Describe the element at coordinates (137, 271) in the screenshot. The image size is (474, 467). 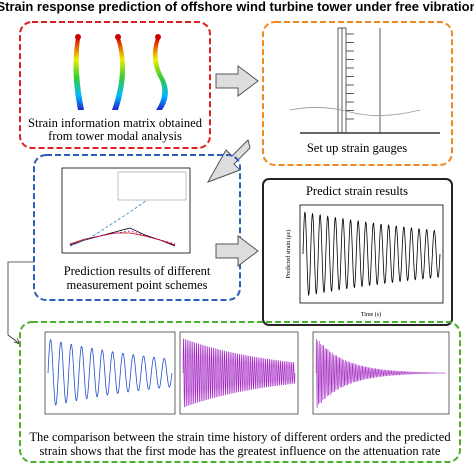
I see `caption: Prediction results of different` at that location.